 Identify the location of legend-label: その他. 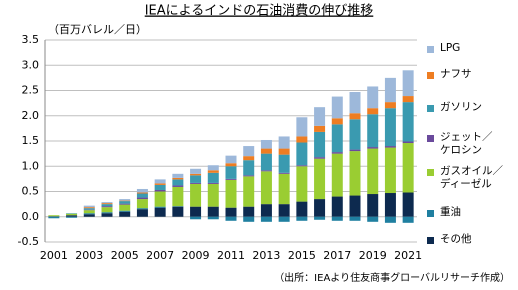
(456, 239).